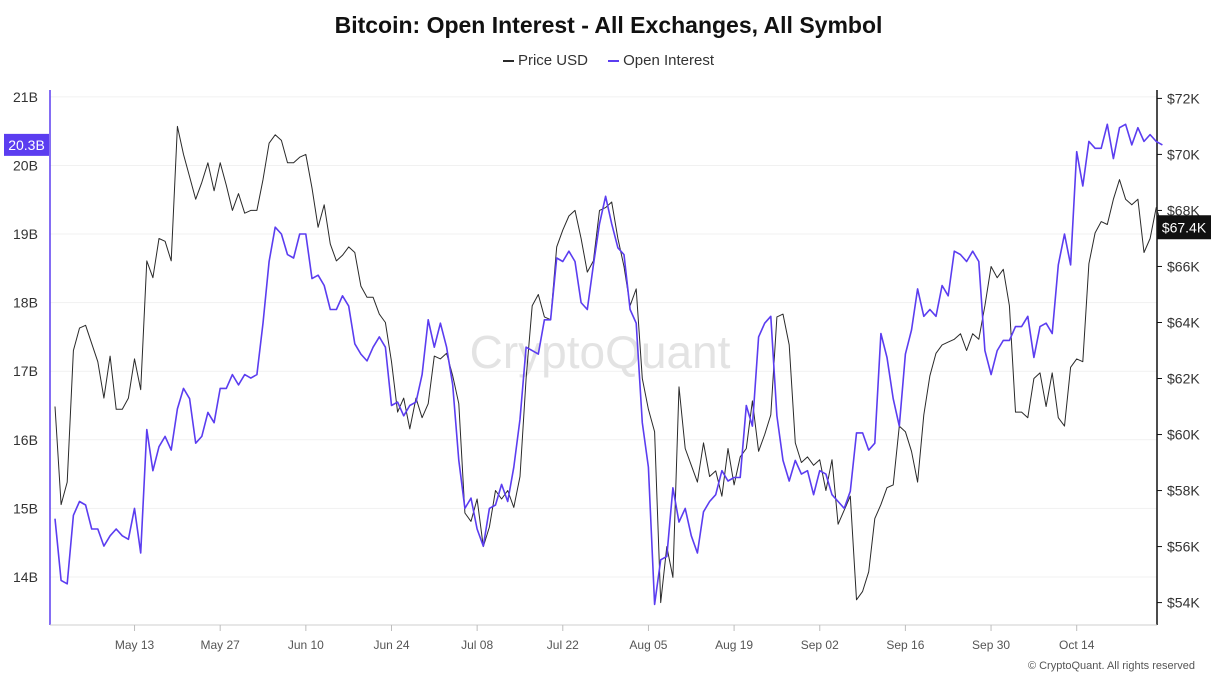 This screenshot has width=1217, height=684. Describe the element at coordinates (477, 645) in the screenshot. I see `x-tick-4: Jul 08` at that location.